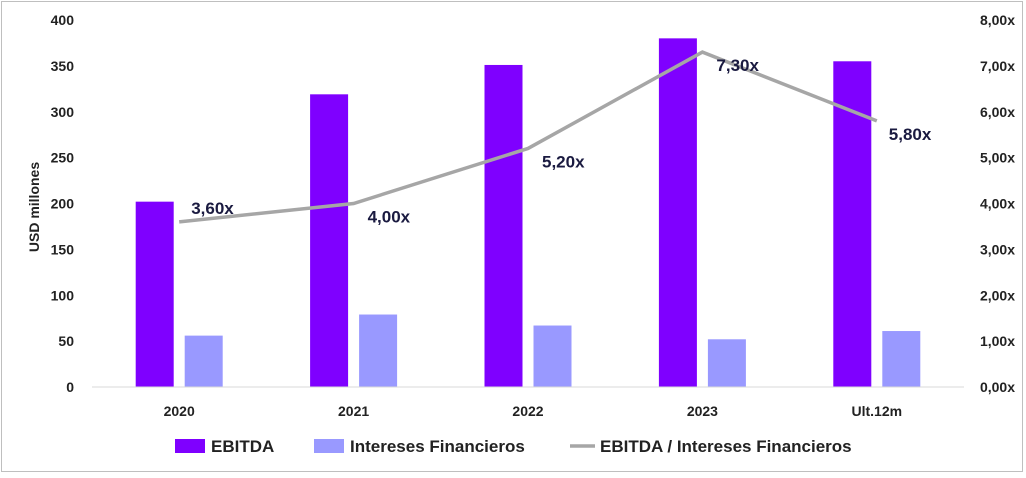 The image size is (1026, 478). What do you see at coordinates (997, 387) in the screenshot?
I see `y2-tick-label: 0,00x` at bounding box center [997, 387].